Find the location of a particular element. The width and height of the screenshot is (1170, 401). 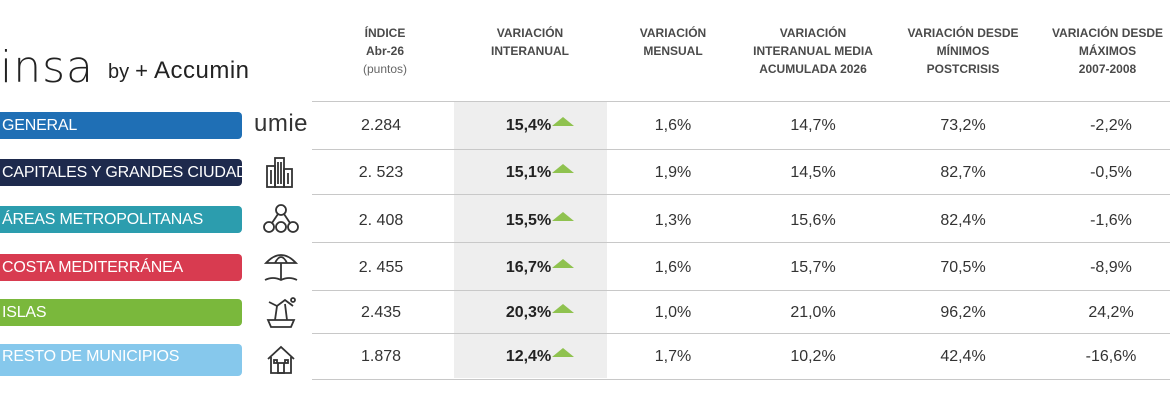

cell-indice: 2.284 is located at coordinates (381, 125).